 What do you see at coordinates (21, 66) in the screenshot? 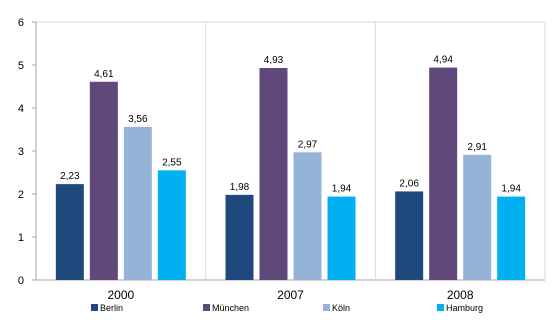
I see `y-tick-label: 5` at bounding box center [21, 66].